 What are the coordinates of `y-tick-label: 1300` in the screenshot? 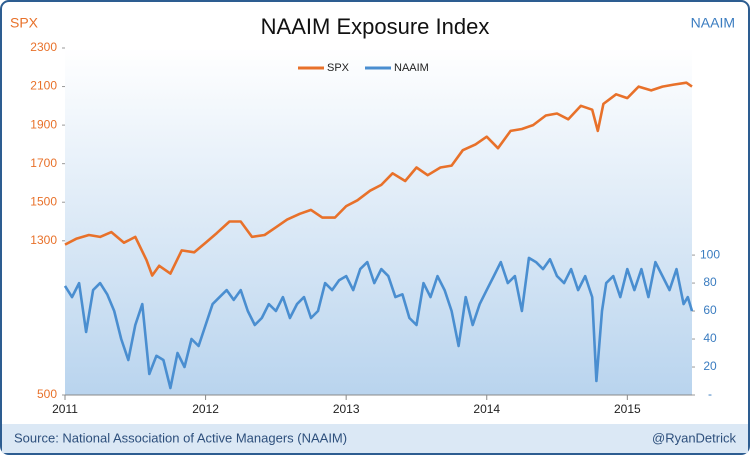 It's located at (43, 240).